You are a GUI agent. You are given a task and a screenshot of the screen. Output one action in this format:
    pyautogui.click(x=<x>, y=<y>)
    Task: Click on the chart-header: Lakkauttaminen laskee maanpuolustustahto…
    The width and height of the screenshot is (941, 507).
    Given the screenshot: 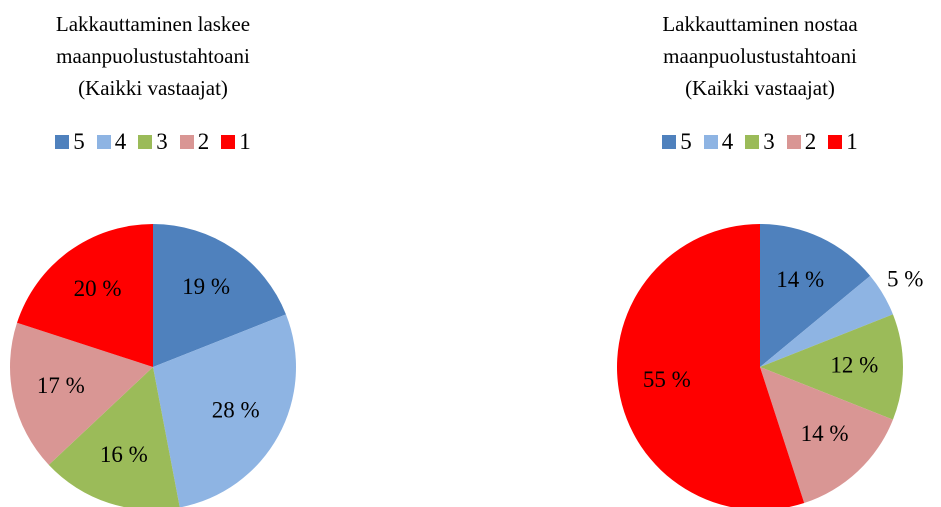 What is the action you would take?
    pyautogui.click(x=153, y=83)
    